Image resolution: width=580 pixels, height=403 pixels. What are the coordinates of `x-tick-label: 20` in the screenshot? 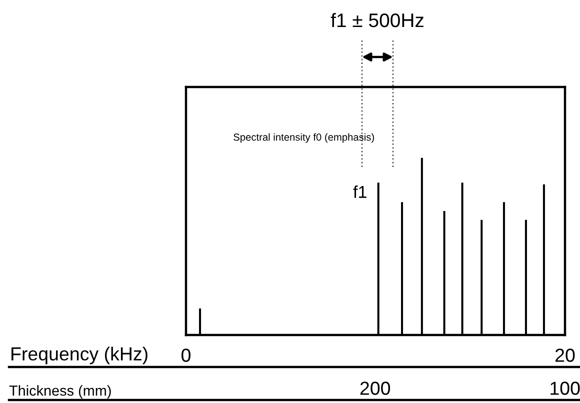 It's located at (565, 355).